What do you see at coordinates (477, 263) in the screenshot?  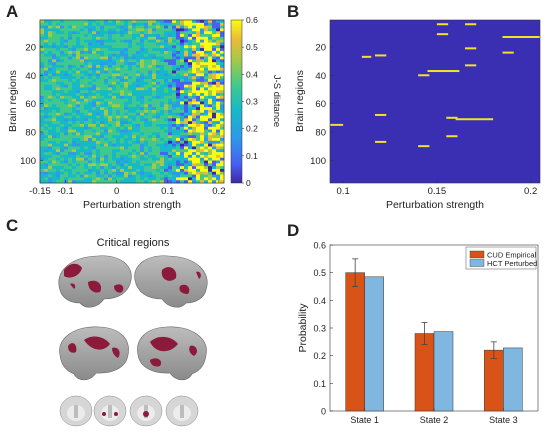 I see `legend-swatch-perturbed` at bounding box center [477, 263].